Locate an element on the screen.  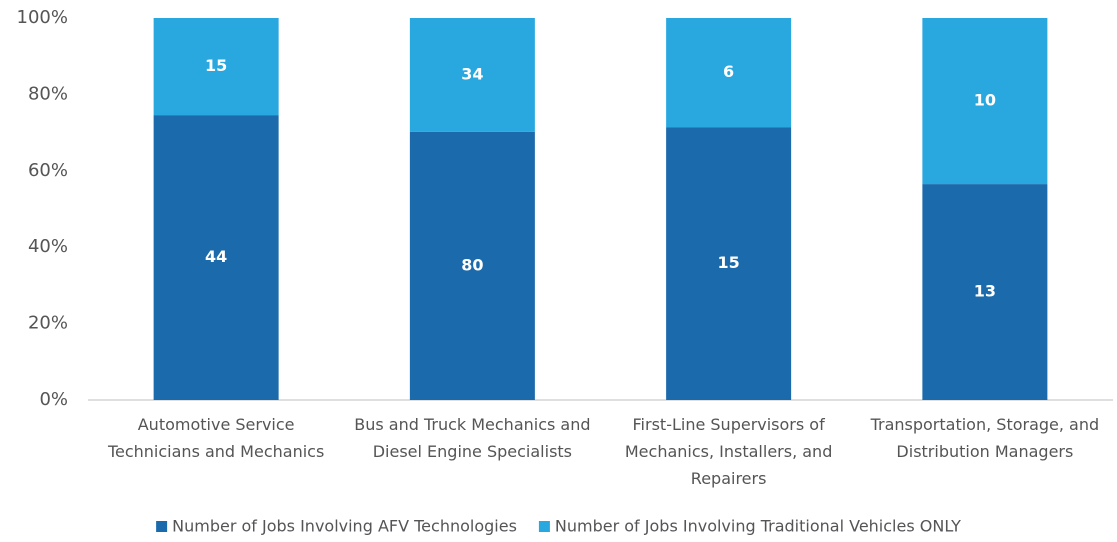
x-tick-label-line: Mechanics, Installers, and is located at coordinates (728, 451).